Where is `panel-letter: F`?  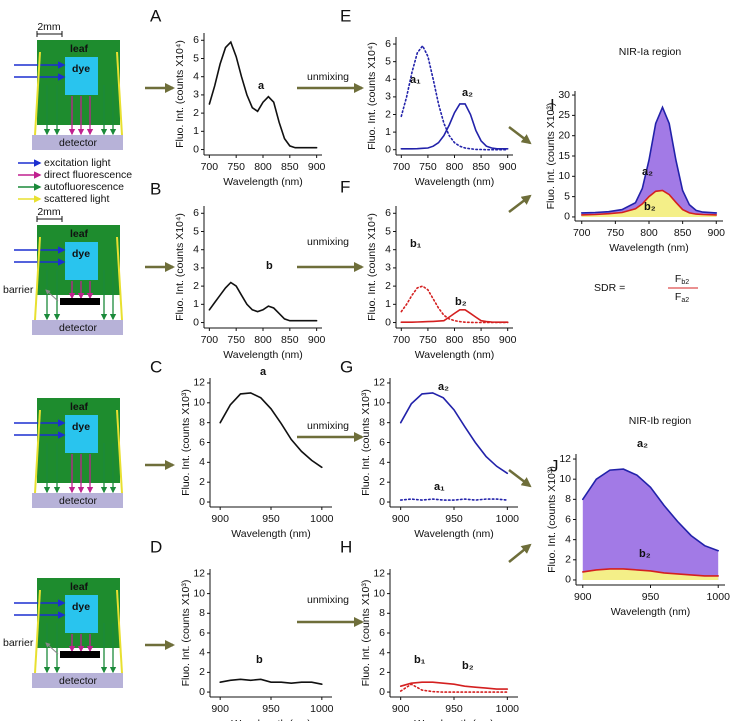
panel-letter: F is located at coordinates (345, 186).